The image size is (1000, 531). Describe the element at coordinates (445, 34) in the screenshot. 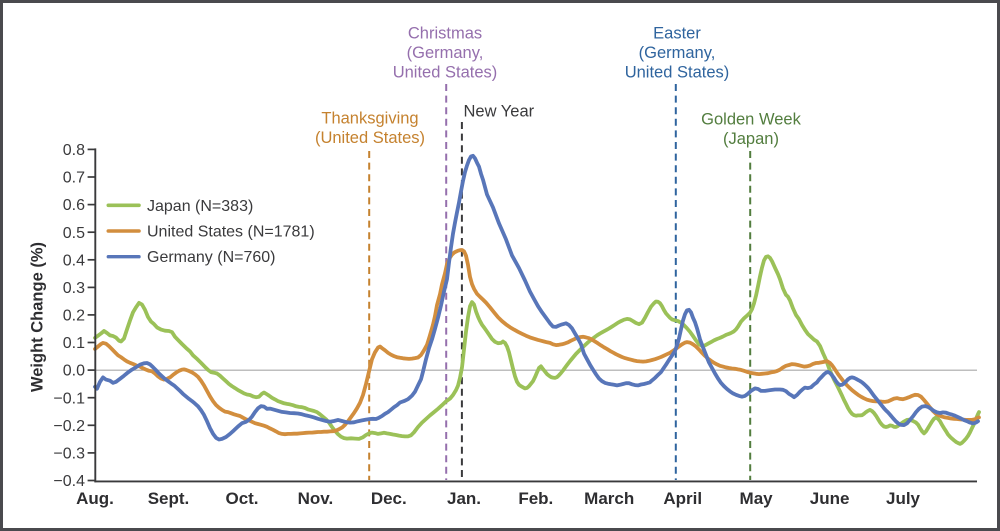

I see `svg-text: Christmas` at that location.